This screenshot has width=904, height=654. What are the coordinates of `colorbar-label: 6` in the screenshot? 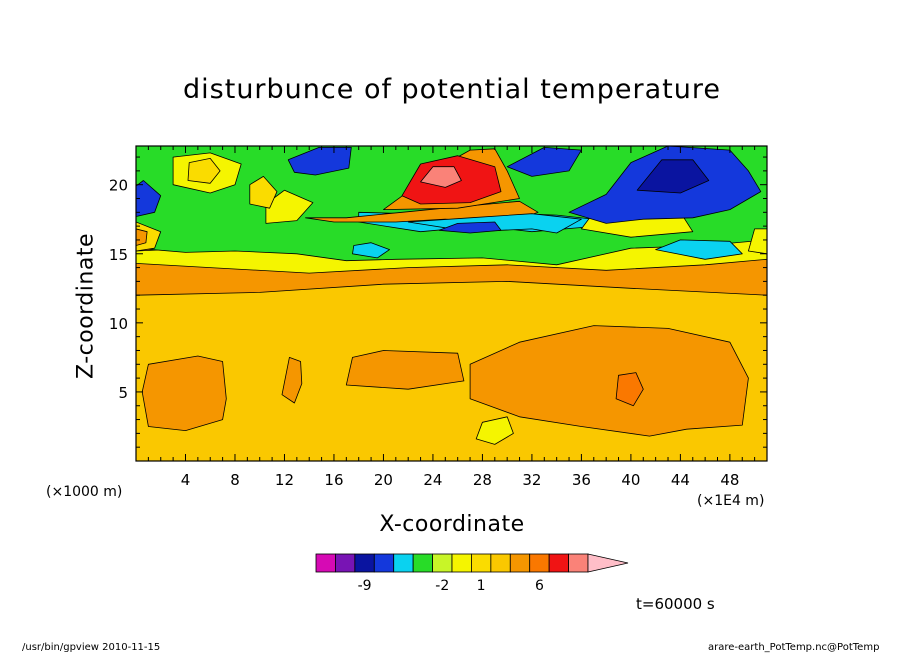 It's located at (539, 586).